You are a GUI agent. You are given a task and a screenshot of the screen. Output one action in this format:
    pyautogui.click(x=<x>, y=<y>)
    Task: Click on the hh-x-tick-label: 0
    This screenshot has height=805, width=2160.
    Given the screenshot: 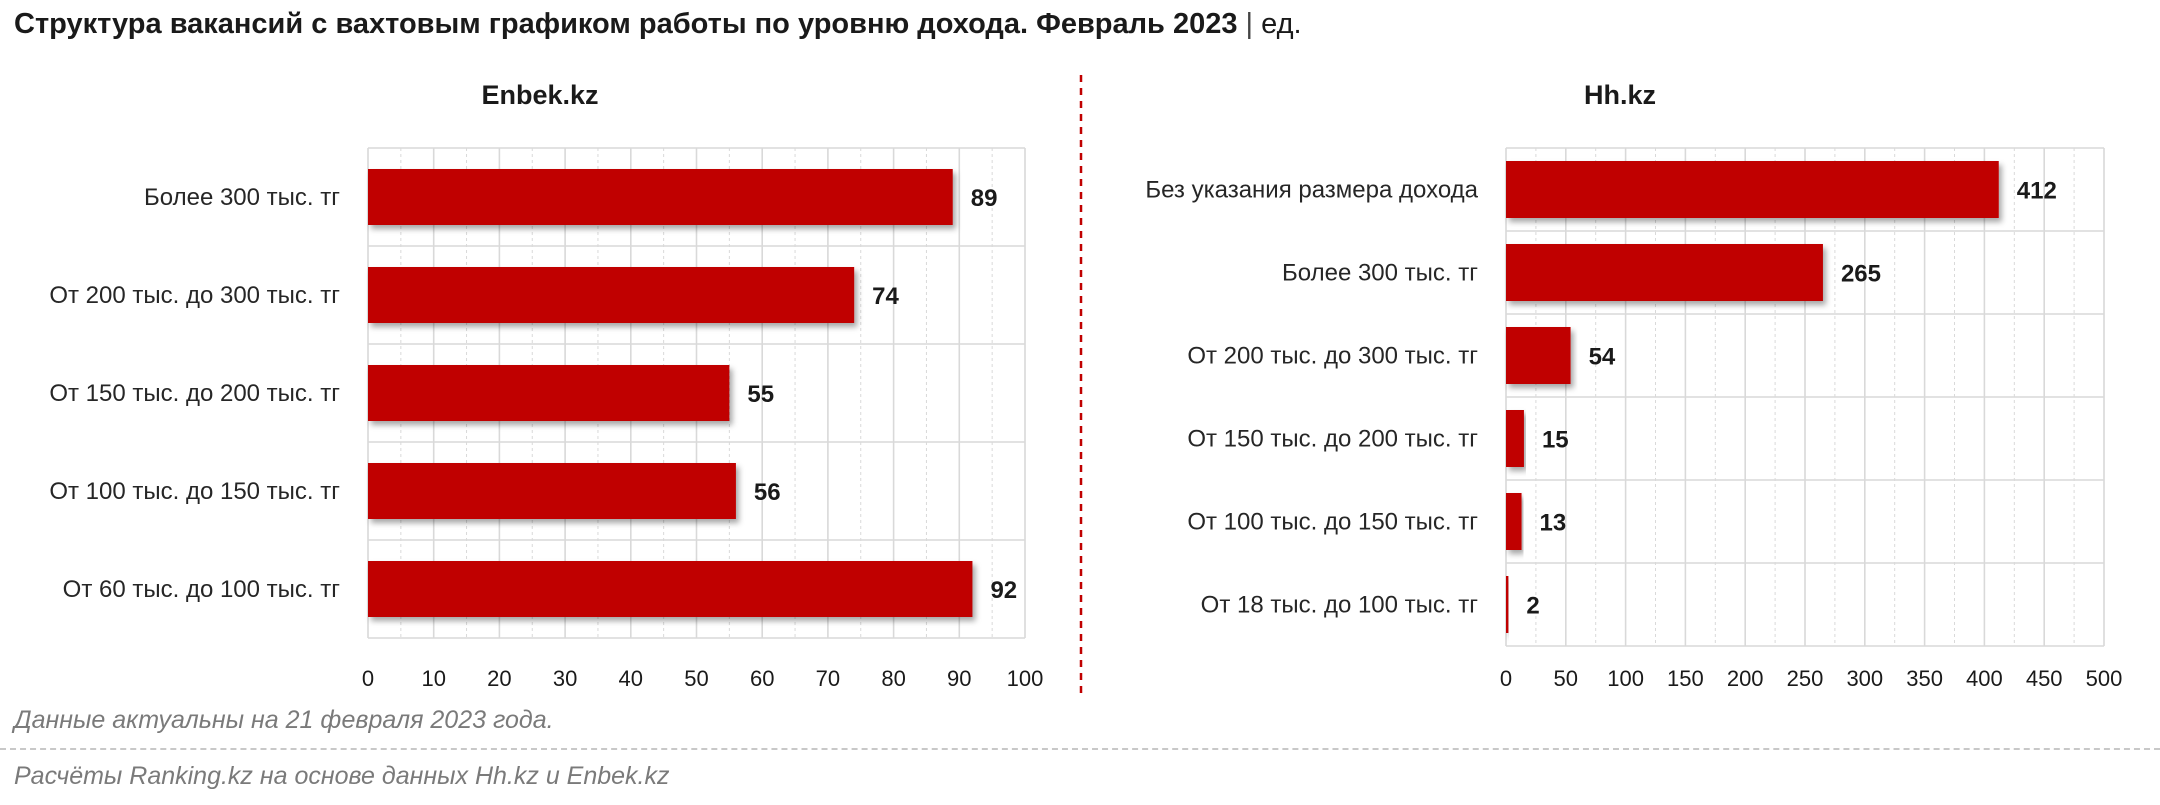 What is the action you would take?
    pyautogui.click(x=1506, y=678)
    